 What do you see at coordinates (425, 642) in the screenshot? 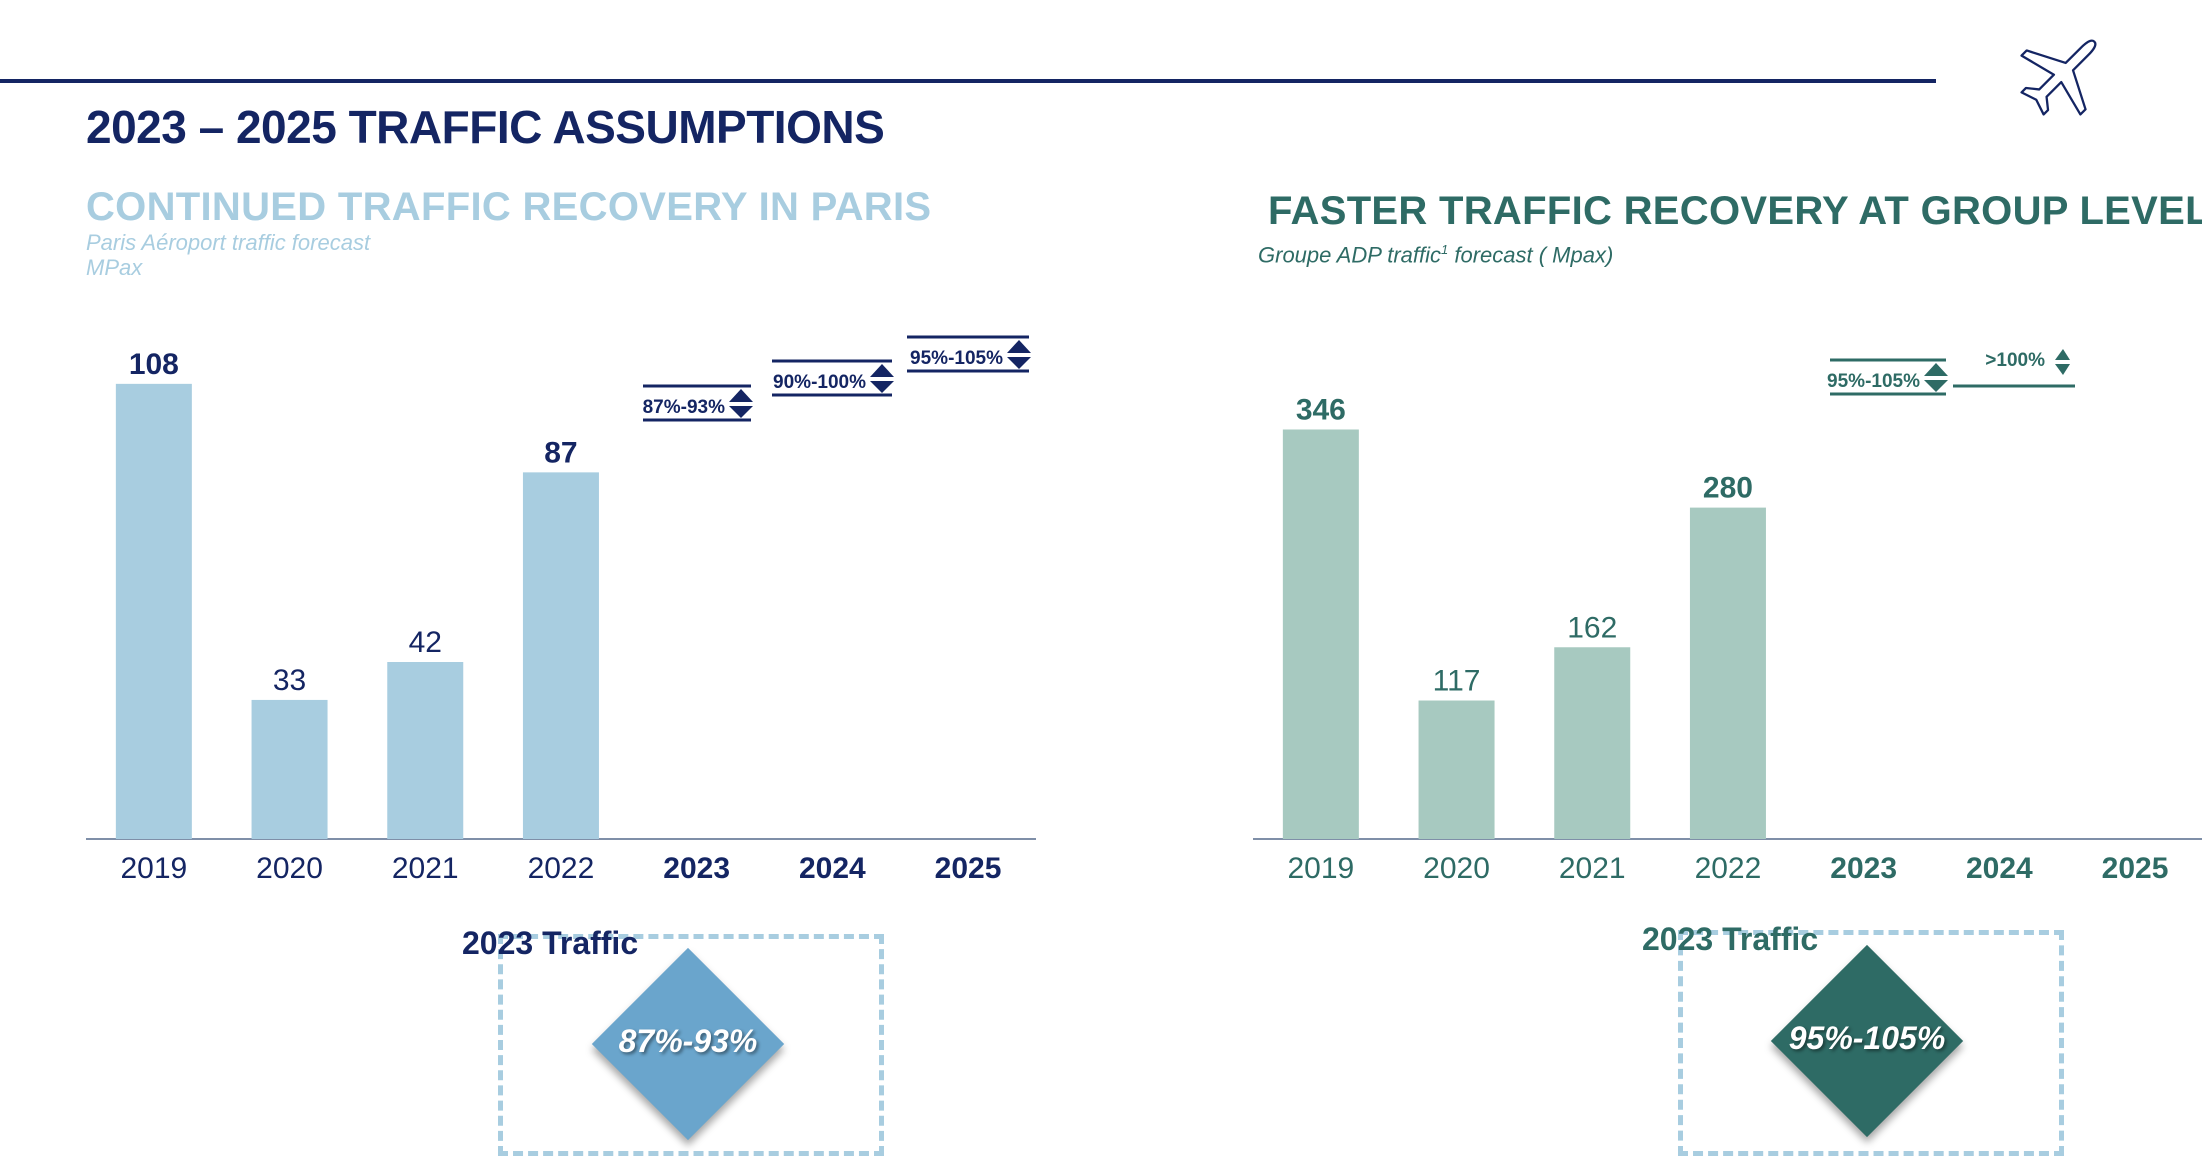
I see `data-label-2021: 42` at bounding box center [425, 642].